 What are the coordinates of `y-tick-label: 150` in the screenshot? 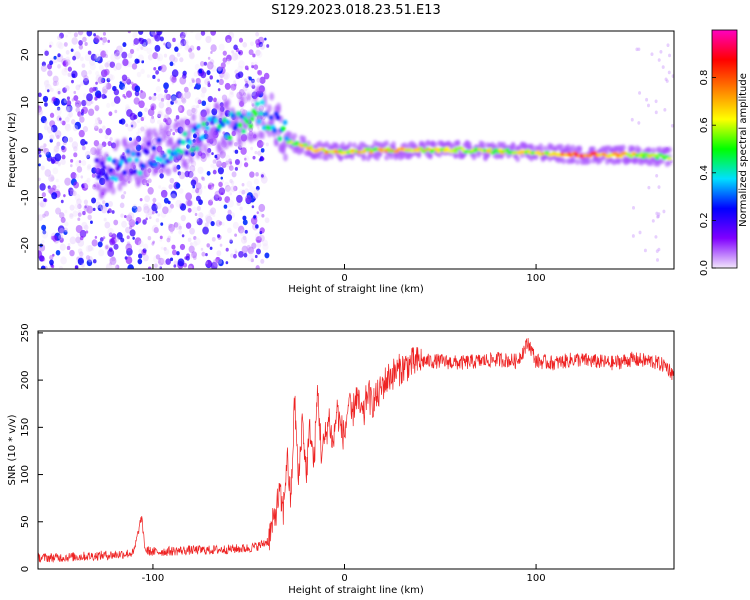 It's located at (25, 427).